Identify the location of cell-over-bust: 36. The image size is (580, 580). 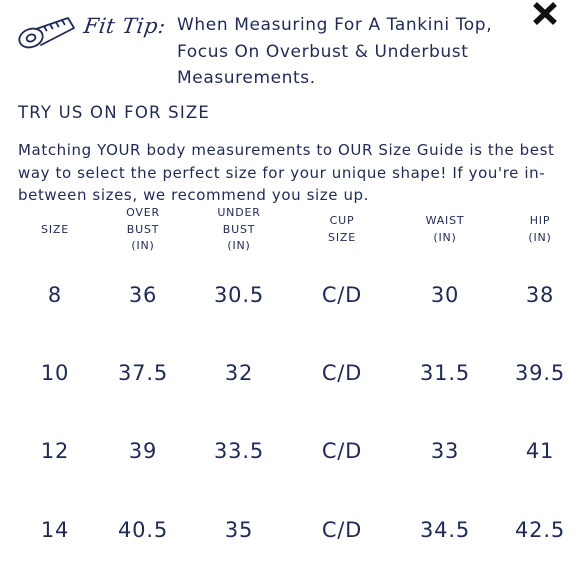
(143, 295).